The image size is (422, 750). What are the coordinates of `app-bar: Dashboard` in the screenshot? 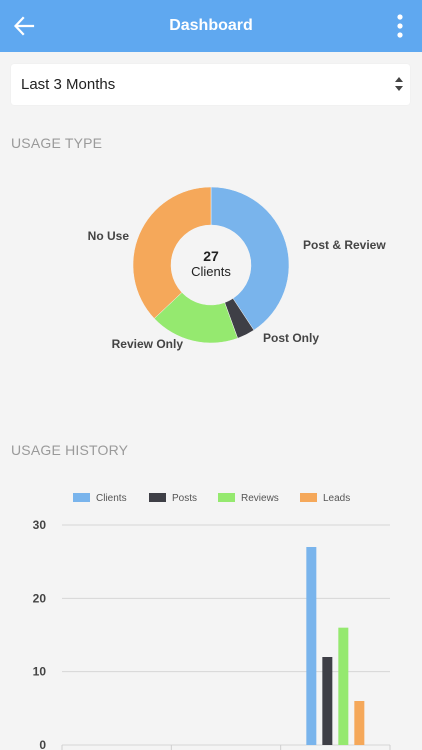 It's located at (211, 26).